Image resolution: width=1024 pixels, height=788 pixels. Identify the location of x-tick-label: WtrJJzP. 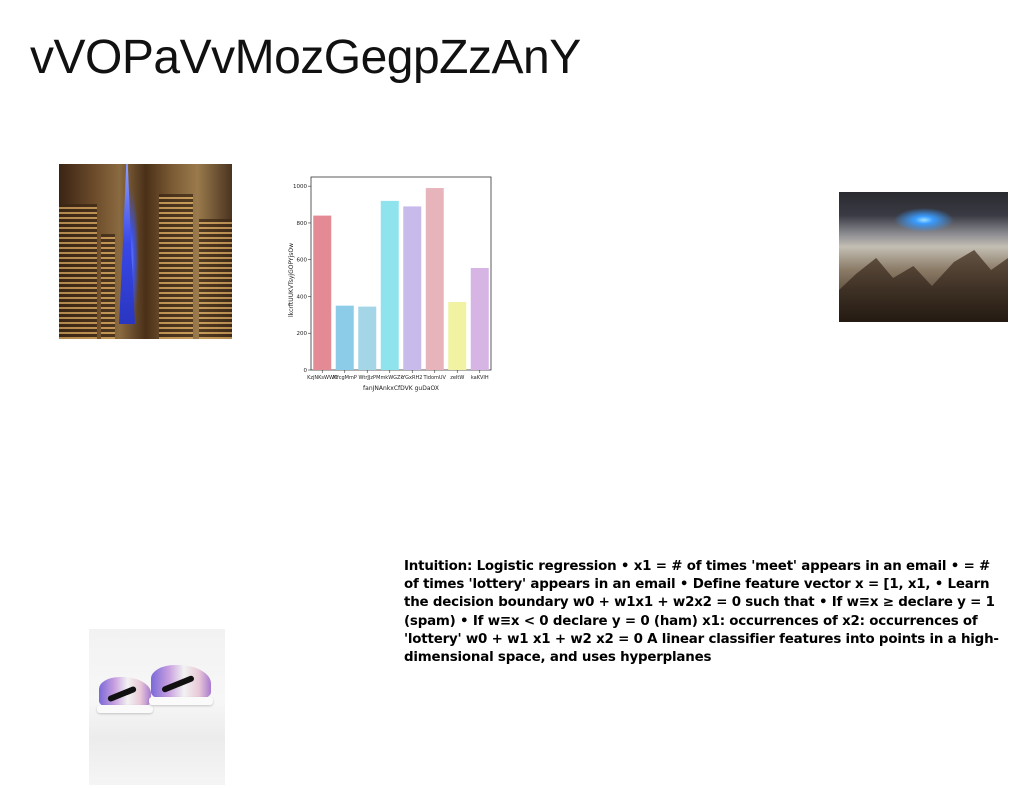
(367, 378).